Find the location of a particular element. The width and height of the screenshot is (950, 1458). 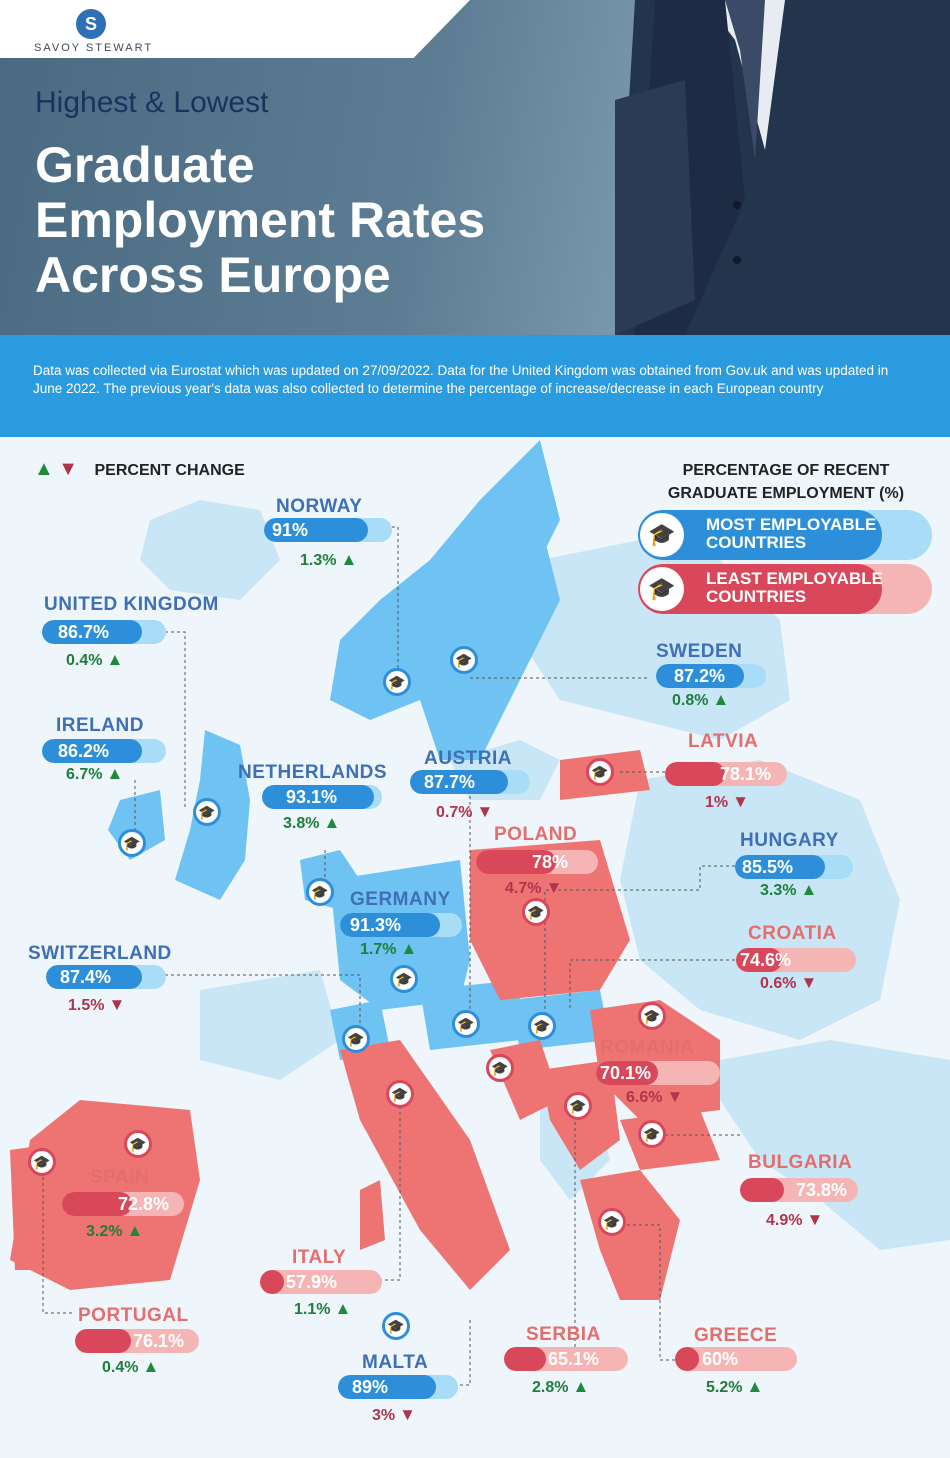

country-name: LATVIA is located at coordinates (723, 741).